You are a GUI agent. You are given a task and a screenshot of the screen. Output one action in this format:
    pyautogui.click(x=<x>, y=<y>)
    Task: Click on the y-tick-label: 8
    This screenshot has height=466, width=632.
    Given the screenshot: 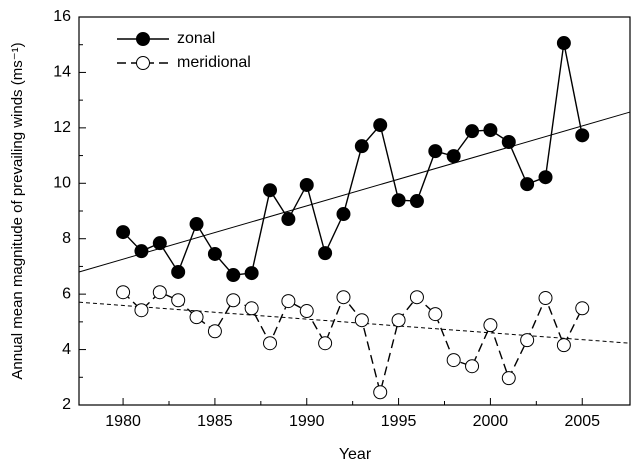 What is the action you would take?
    pyautogui.click(x=66, y=238)
    